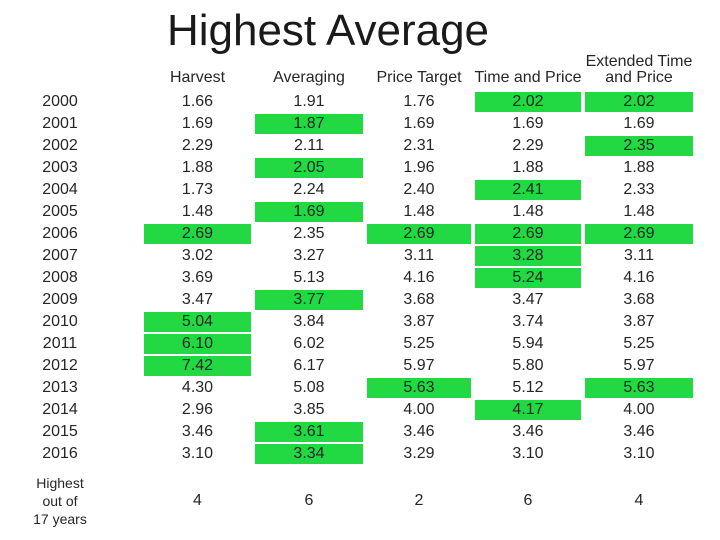 The height and width of the screenshot is (540, 720). What do you see at coordinates (60, 167) in the screenshot?
I see `year-label: 2003` at bounding box center [60, 167].